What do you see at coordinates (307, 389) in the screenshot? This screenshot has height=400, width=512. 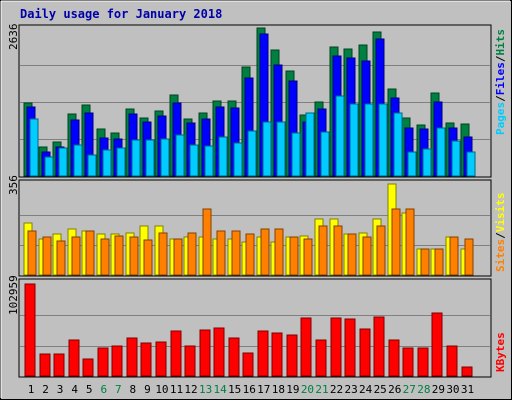 I see `x-tick-label: 20` at bounding box center [307, 389].